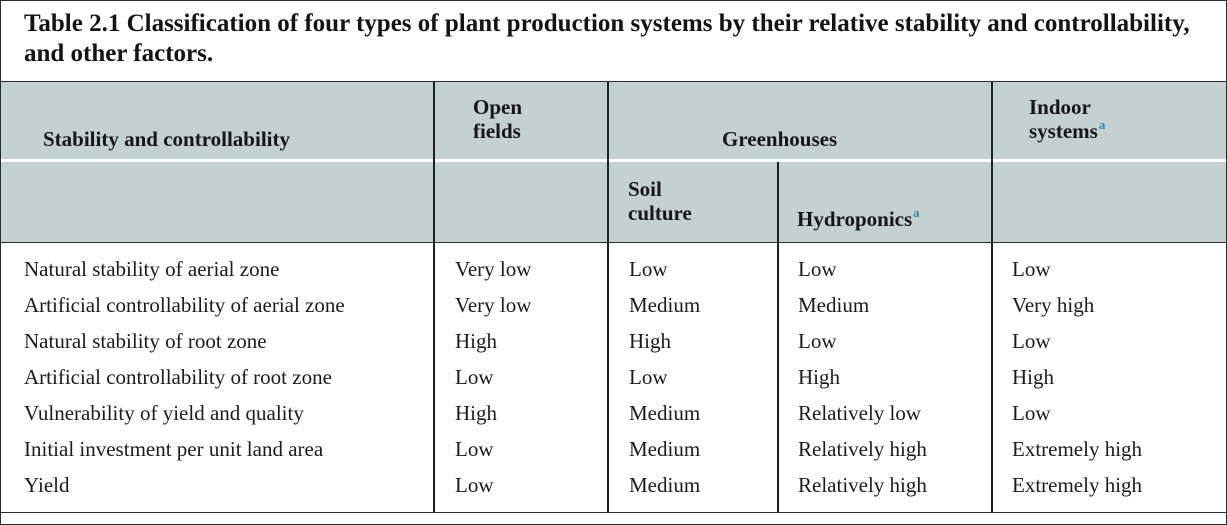 This screenshot has width=1227, height=525. Describe the element at coordinates (1053, 305) in the screenshot. I see `table-cell: Very high` at that location.